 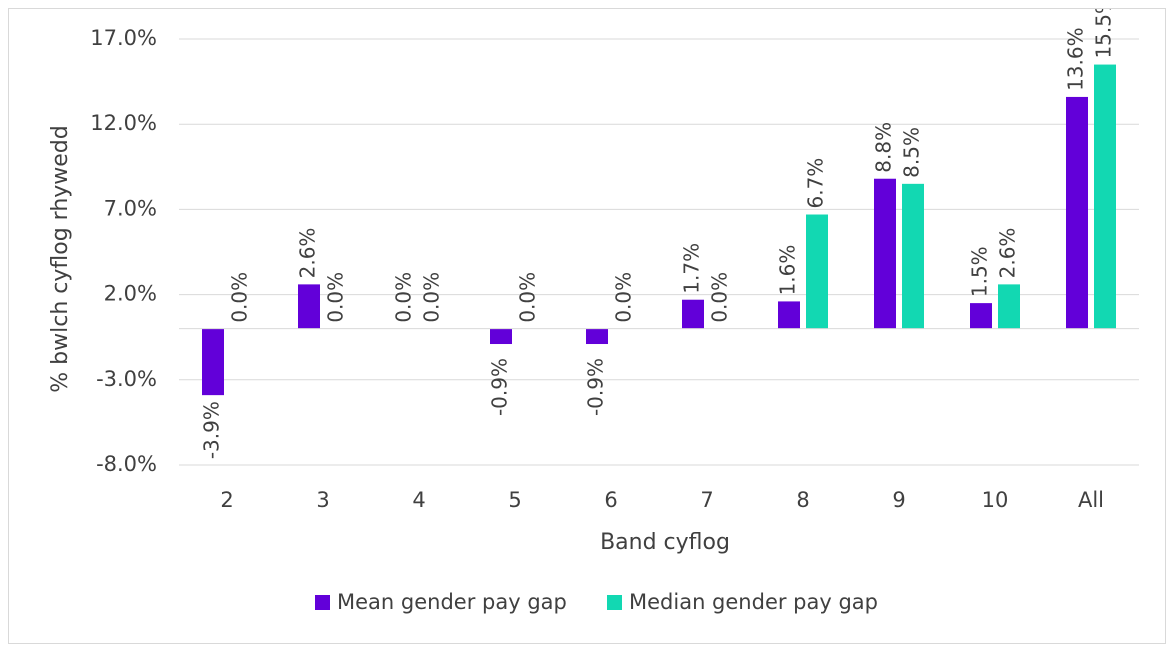 What do you see at coordinates (1091, 500) in the screenshot?
I see `x-tick-label: All` at bounding box center [1091, 500].